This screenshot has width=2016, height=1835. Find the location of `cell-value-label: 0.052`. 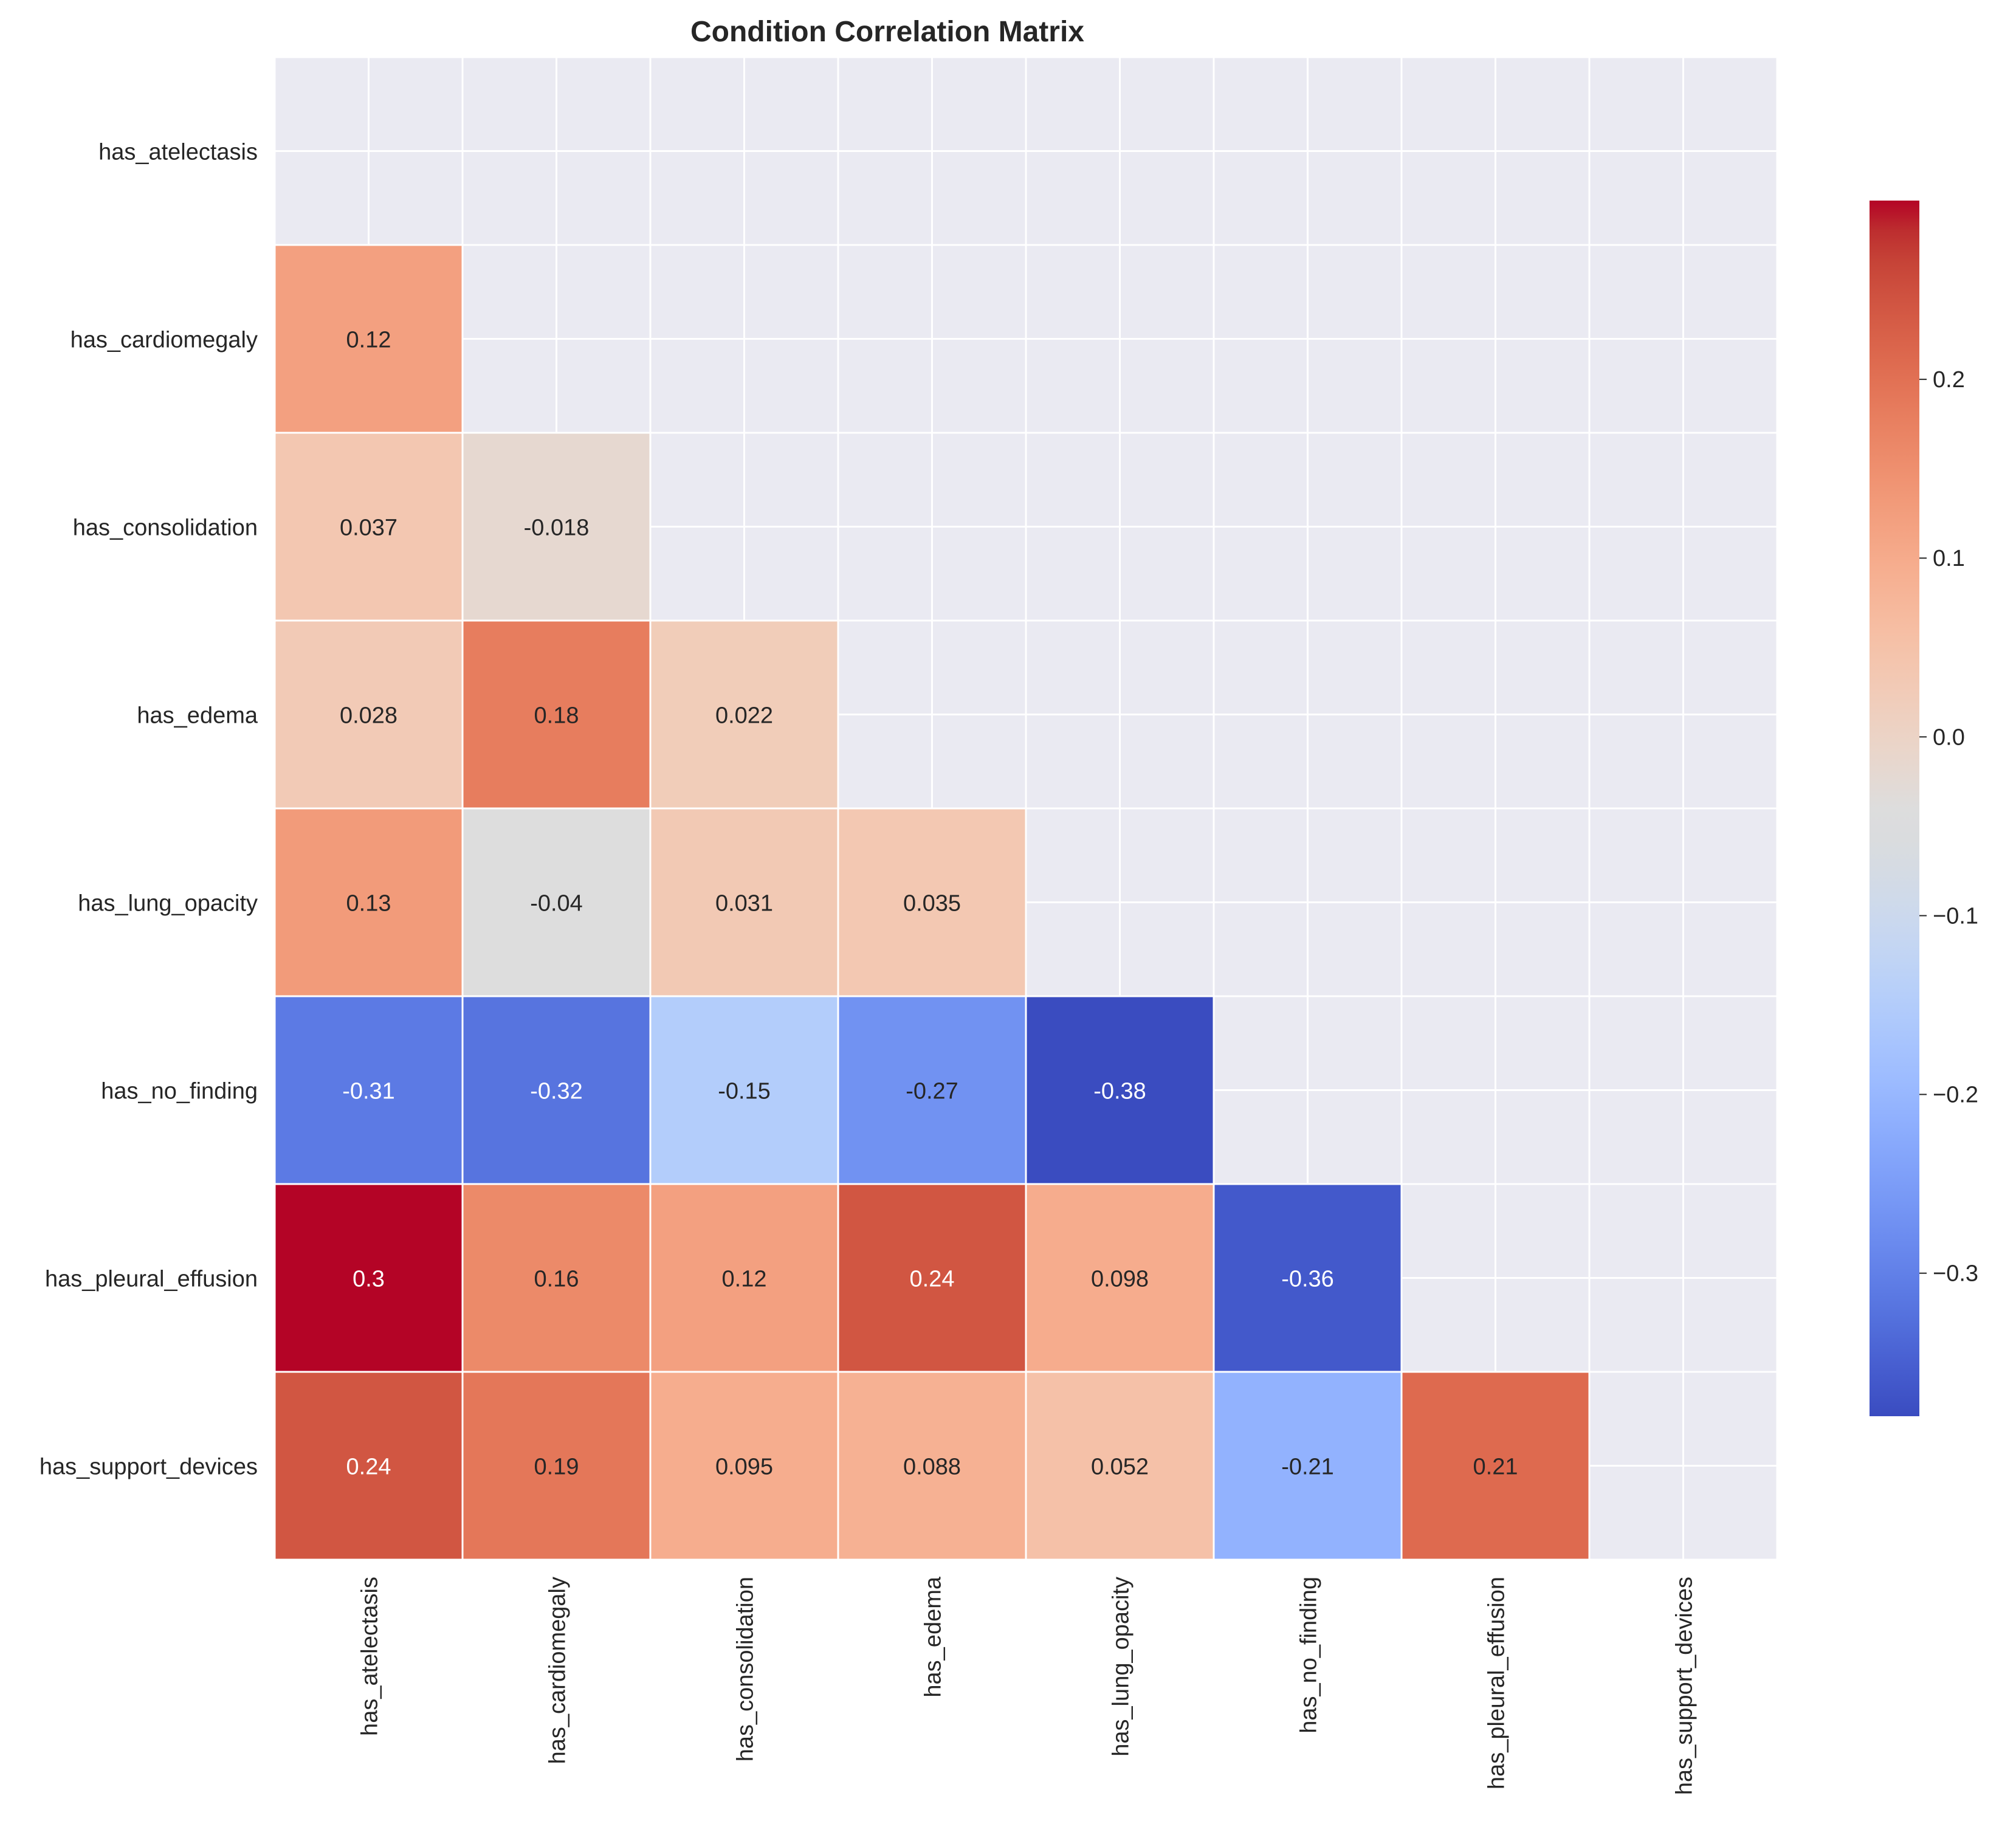

cell-value-label: 0.052 is located at coordinates (1120, 1467).